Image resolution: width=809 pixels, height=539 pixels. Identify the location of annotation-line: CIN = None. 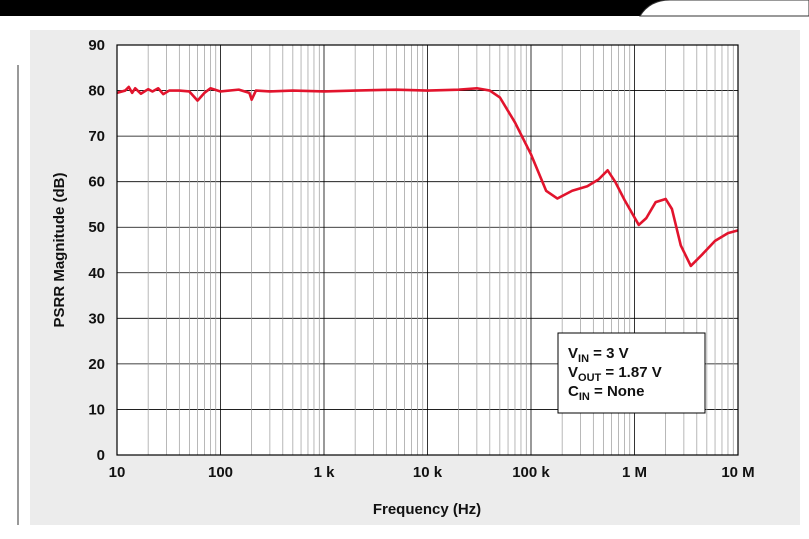
(606, 393).